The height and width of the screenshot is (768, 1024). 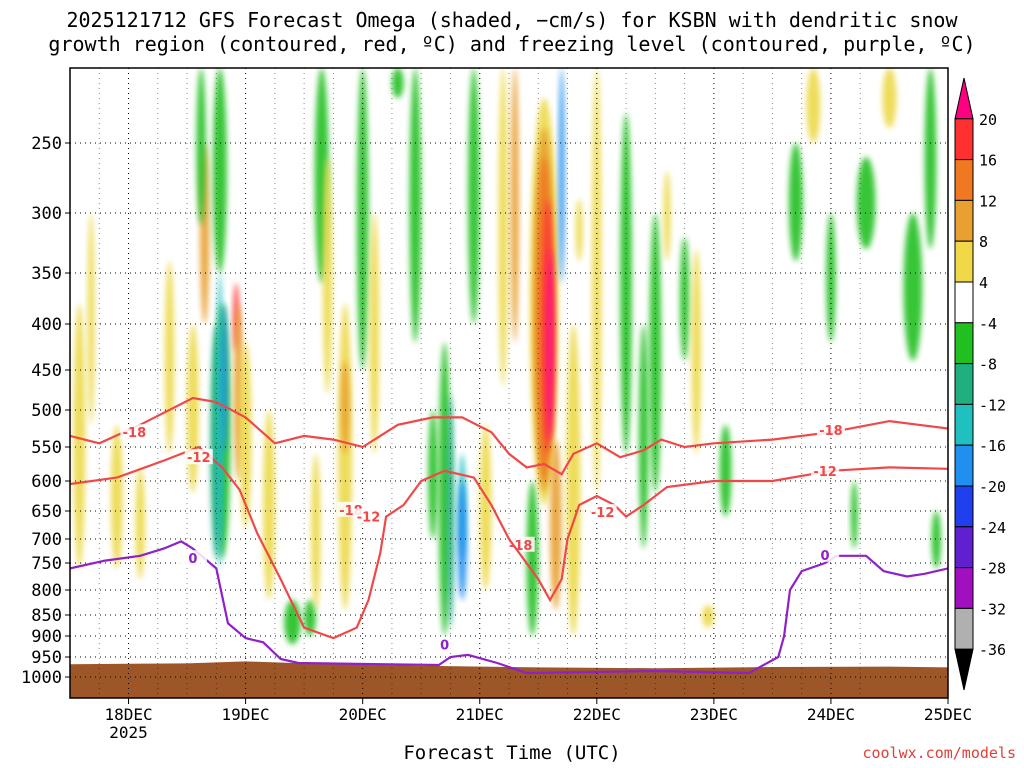 What do you see at coordinates (480, 714) in the screenshot?
I see `x-tick-label: 21DEC` at bounding box center [480, 714].